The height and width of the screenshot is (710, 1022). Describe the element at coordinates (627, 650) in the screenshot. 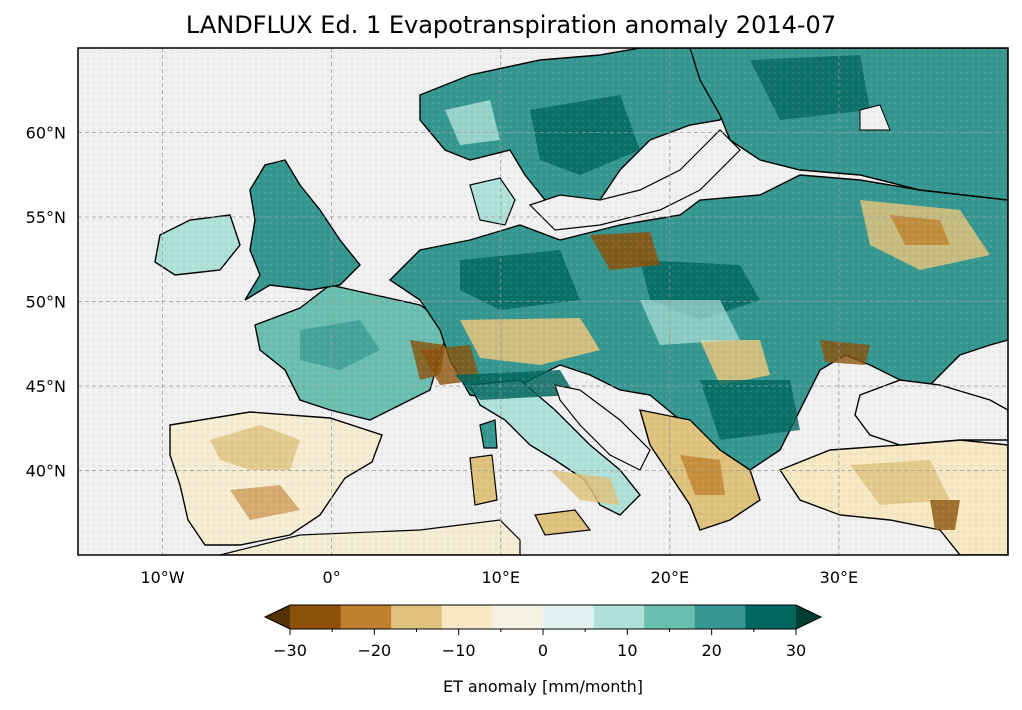

I see `colorbar-tick-label: 10` at that location.